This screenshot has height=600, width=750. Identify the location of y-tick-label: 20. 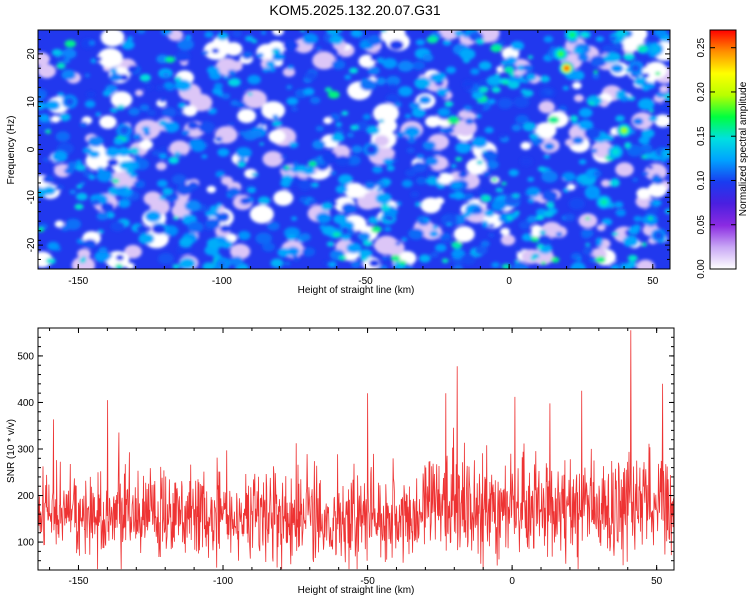
(31, 54).